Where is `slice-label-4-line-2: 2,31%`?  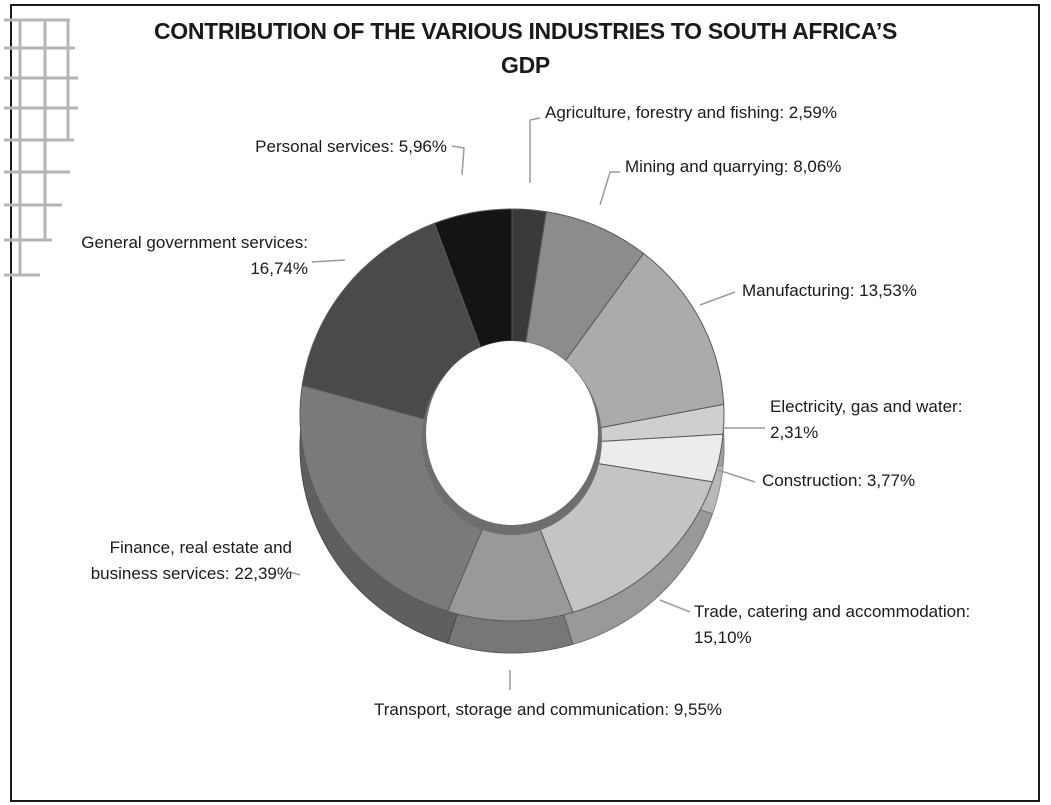 slice-label-4-line-2: 2,31% is located at coordinates (794, 432).